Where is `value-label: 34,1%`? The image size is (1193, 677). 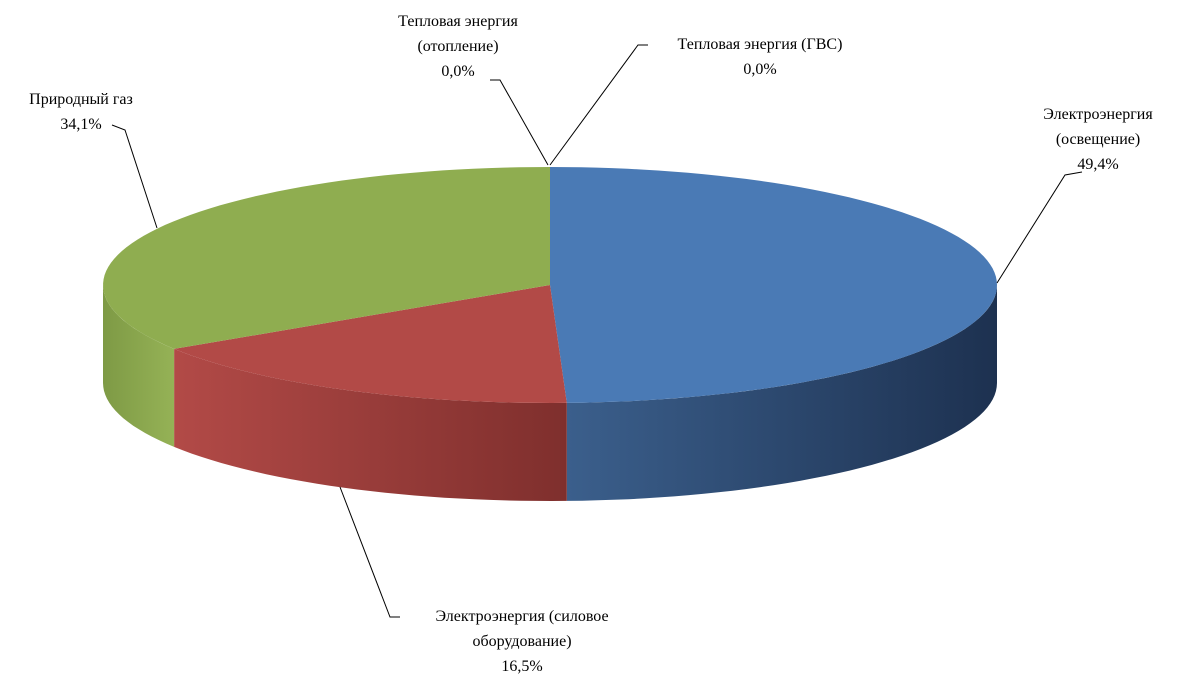
value-label: 34,1% is located at coordinates (81, 124).